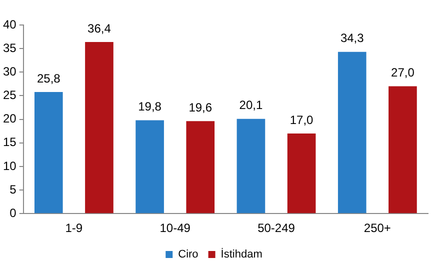 The width and height of the screenshot is (438, 270). I want to click on x-tick-label: 1-9, so click(74, 228).